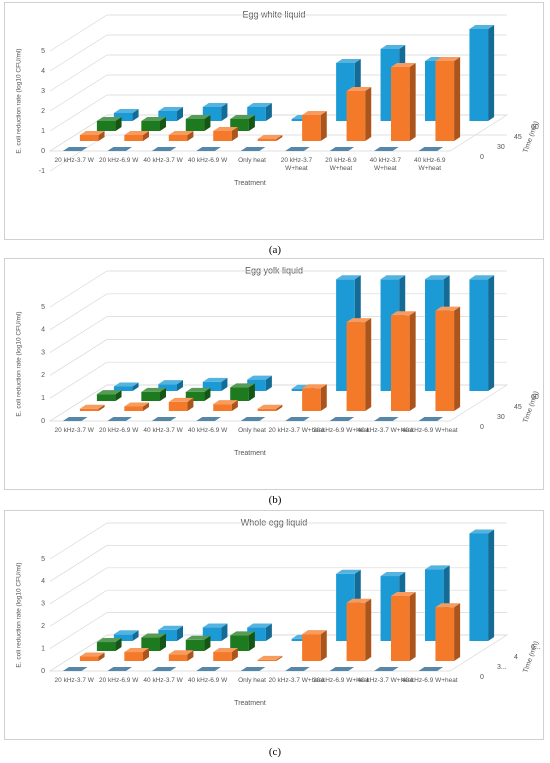 The height and width of the screenshot is (763, 550). What do you see at coordinates (516, 657) in the screenshot?
I see `z-tick-label: 4` at bounding box center [516, 657].